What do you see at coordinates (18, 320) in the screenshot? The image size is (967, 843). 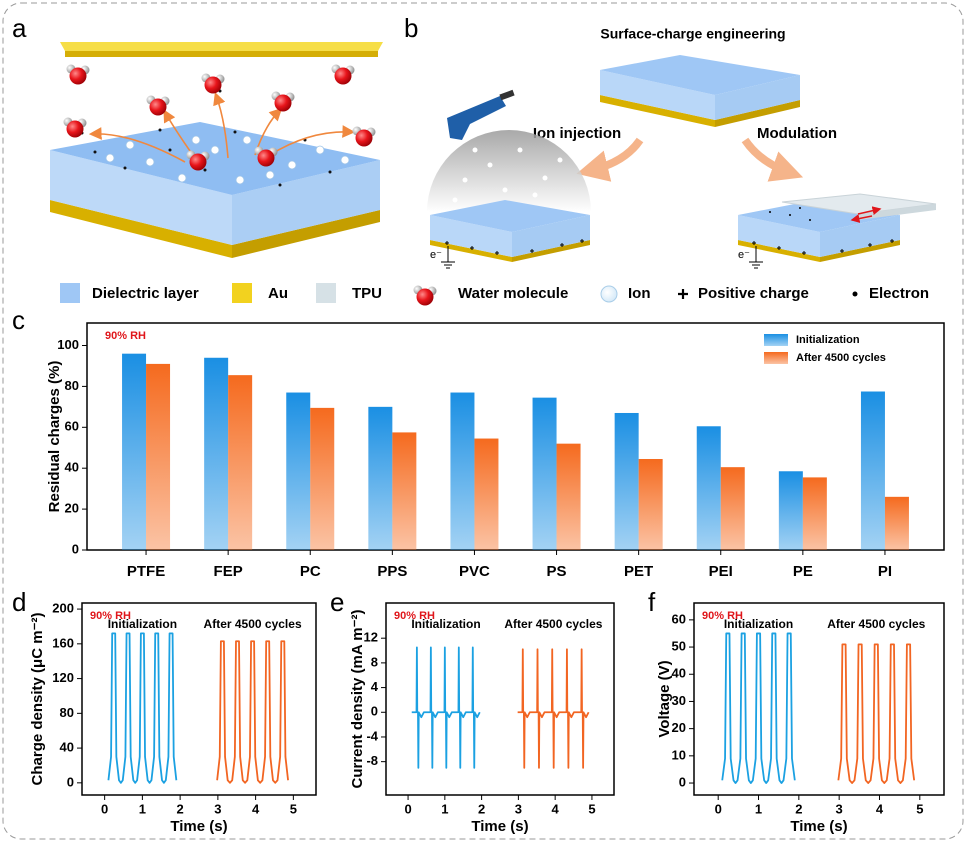 I see `panel-label: c` at bounding box center [18, 320].